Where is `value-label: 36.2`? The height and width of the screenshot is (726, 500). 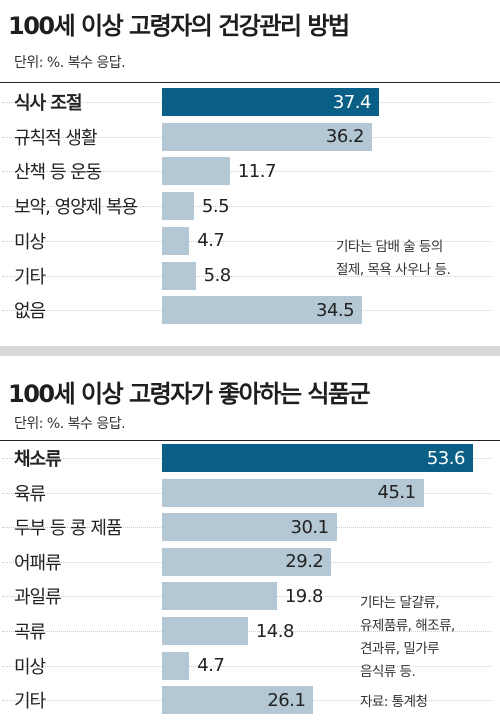 value-label: 36.2 is located at coordinates (345, 137).